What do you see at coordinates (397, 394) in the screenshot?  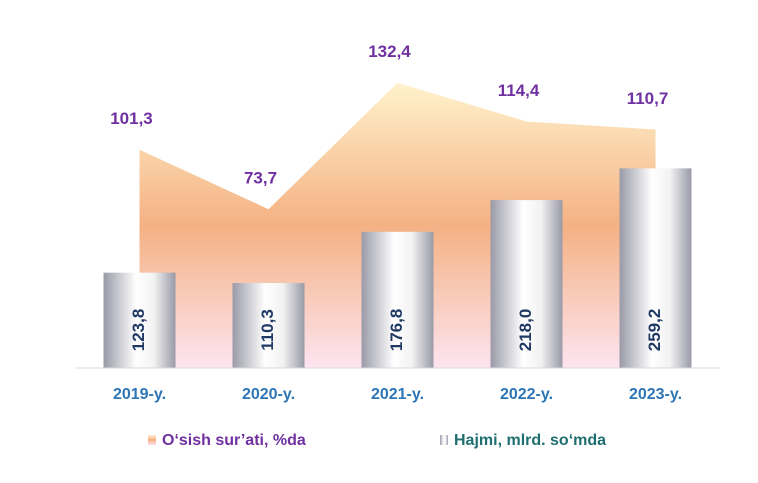 I see `x-tick-label: 2021-y.` at bounding box center [397, 394].